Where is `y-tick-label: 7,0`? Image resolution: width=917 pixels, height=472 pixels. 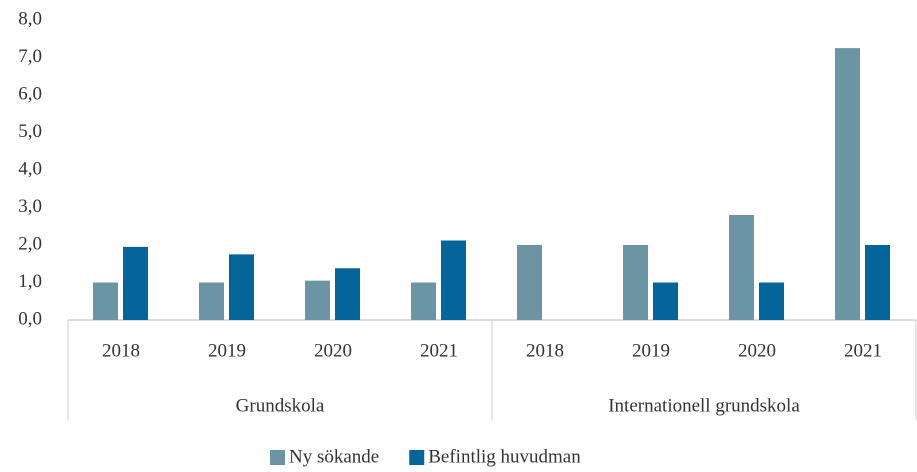 y-tick-label: 7,0 is located at coordinates (30, 56).